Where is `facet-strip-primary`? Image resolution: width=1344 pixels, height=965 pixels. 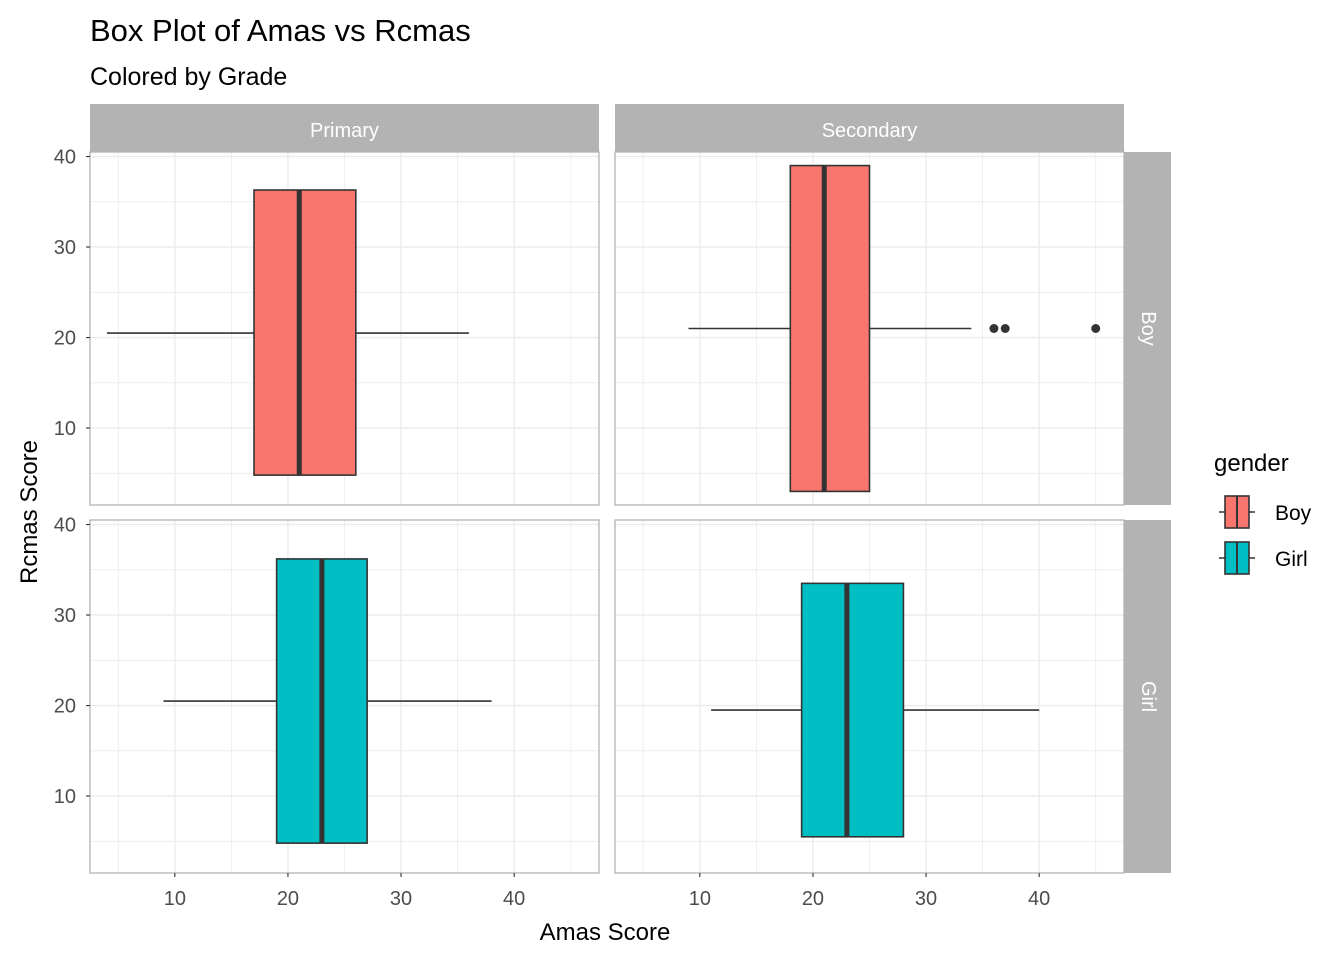 facet-strip-primary is located at coordinates (344, 128).